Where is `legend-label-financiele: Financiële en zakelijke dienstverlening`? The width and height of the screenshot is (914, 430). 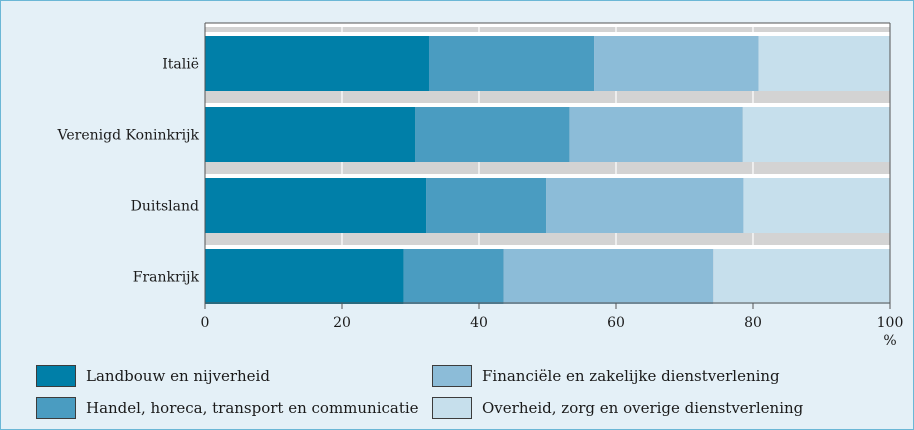 legend-label-financiele: Financiële en zakelijke dienstverlening is located at coordinates (631, 376).